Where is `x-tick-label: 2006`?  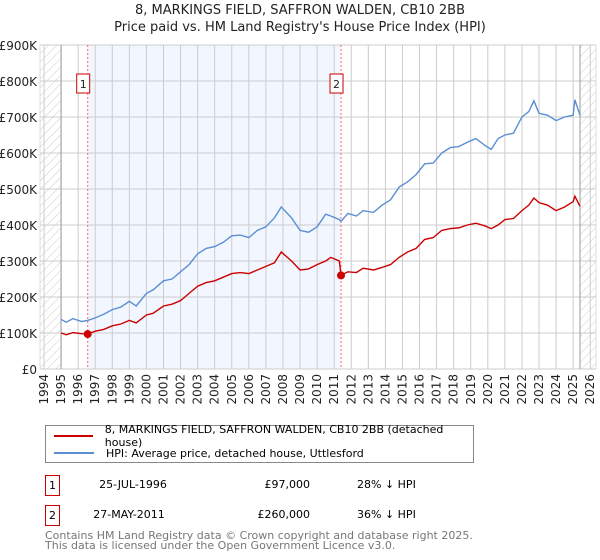 x-tick-label: 2006 is located at coordinates (249, 389).